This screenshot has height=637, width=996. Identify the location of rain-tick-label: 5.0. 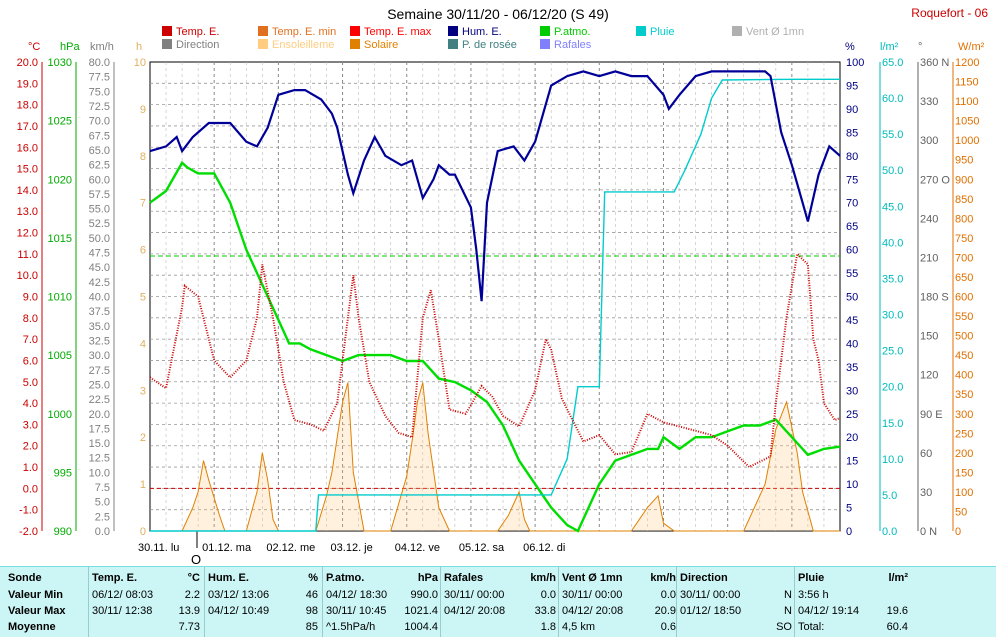
(889, 496).